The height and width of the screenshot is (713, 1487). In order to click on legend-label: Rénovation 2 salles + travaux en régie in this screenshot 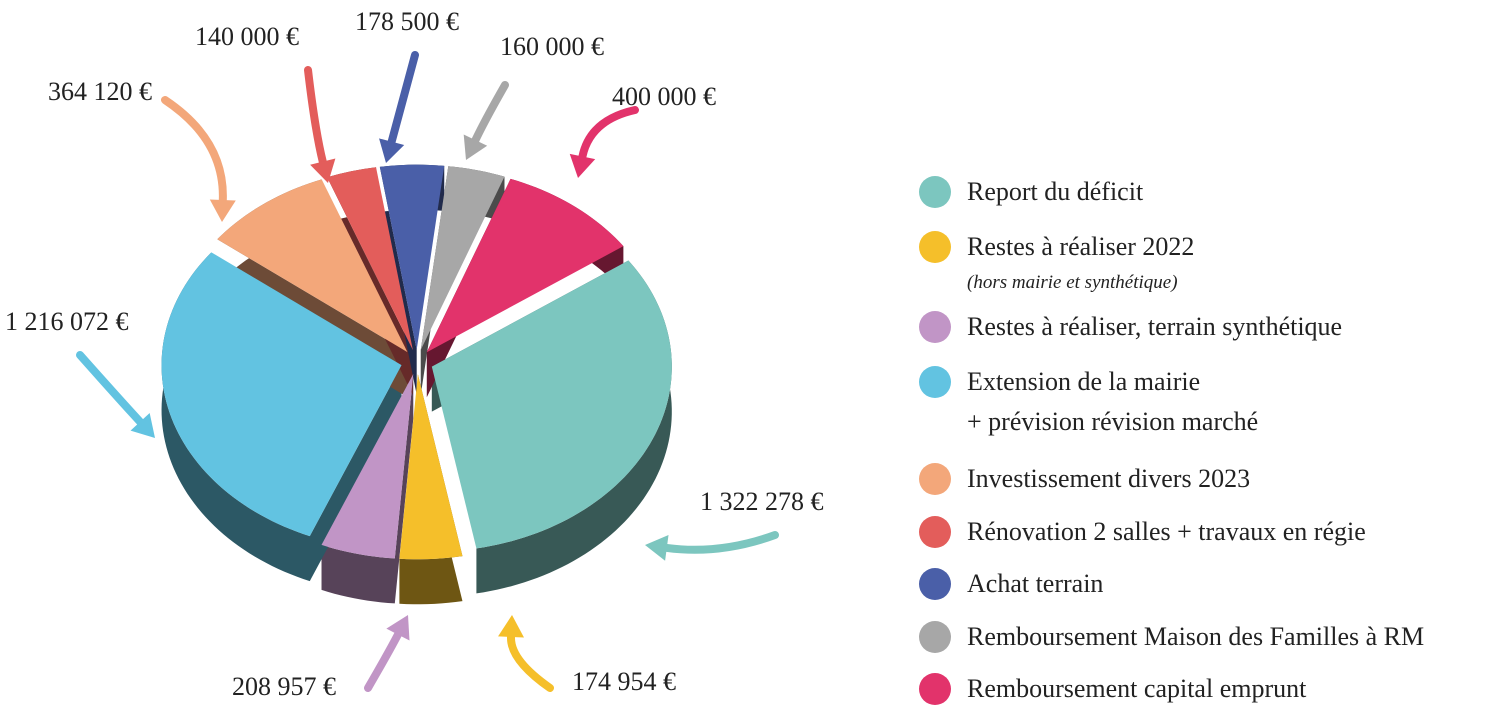, I will do `click(1166, 531)`.